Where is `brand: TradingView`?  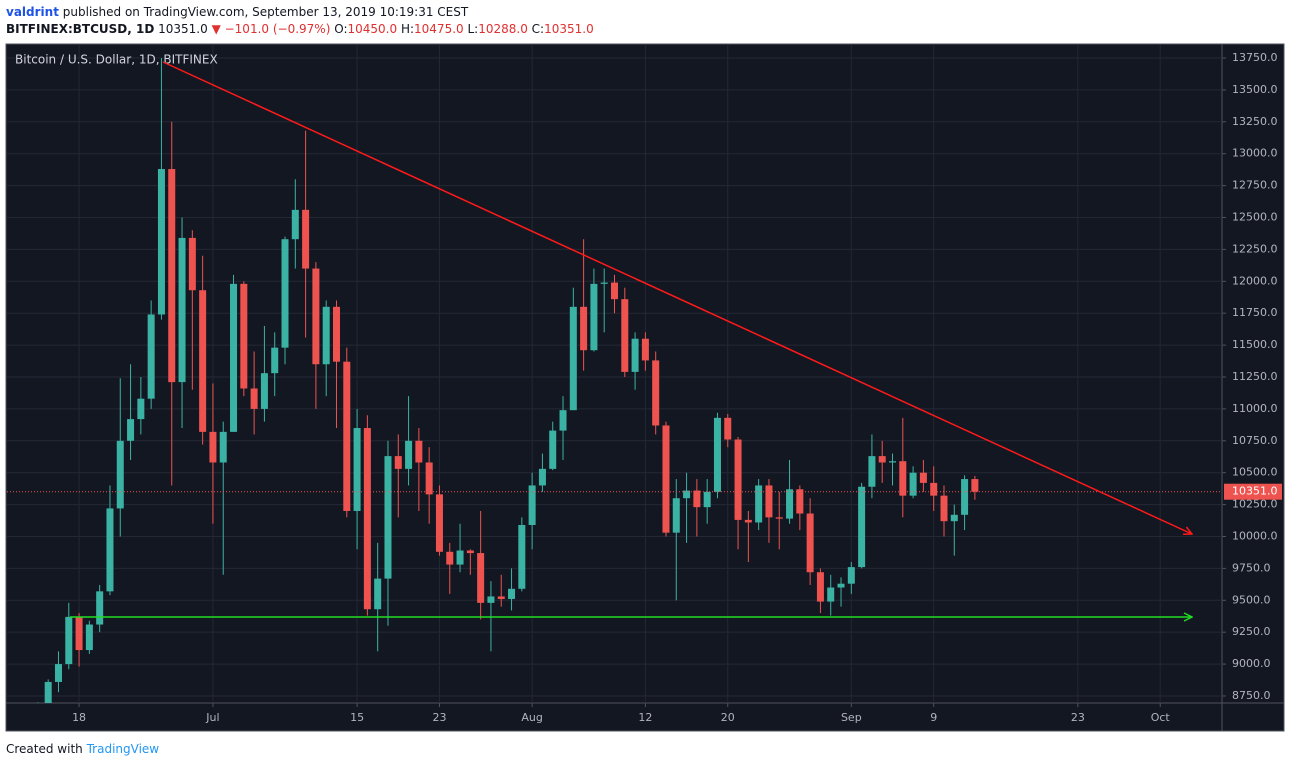
brand: TradingView is located at coordinates (123, 749).